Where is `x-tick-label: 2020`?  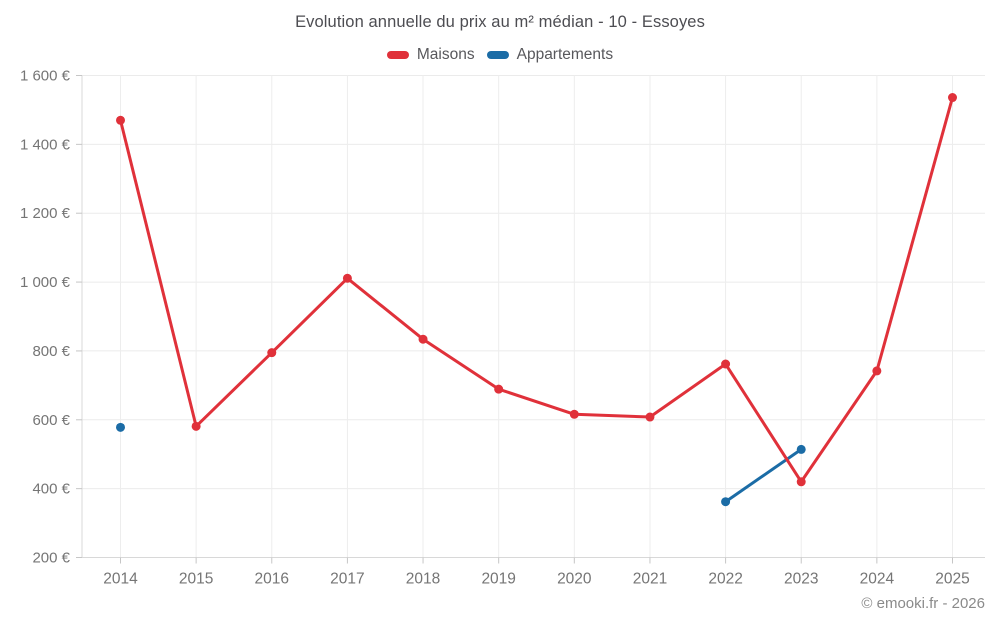
x-tick-label: 2020 is located at coordinates (574, 579).